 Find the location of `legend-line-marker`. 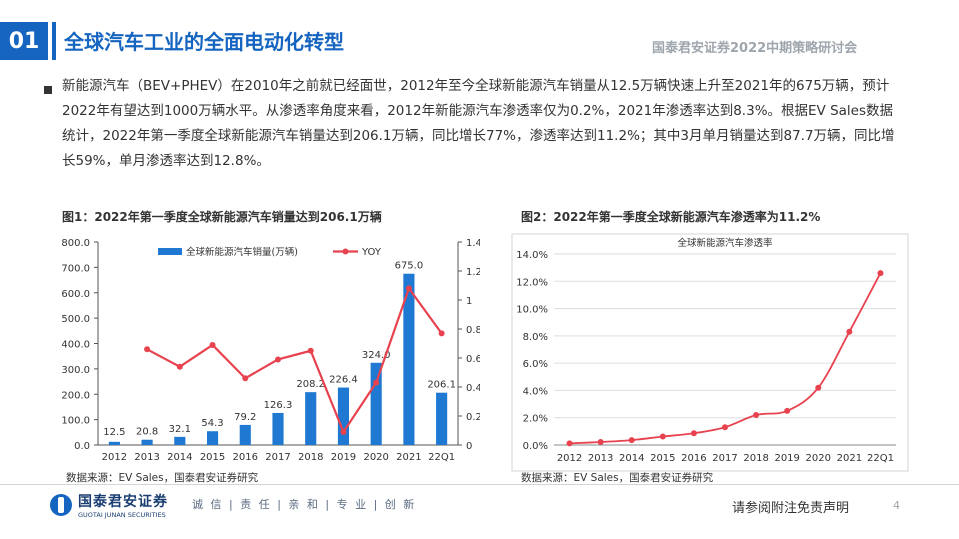

legend-line-marker is located at coordinates (345, 251).